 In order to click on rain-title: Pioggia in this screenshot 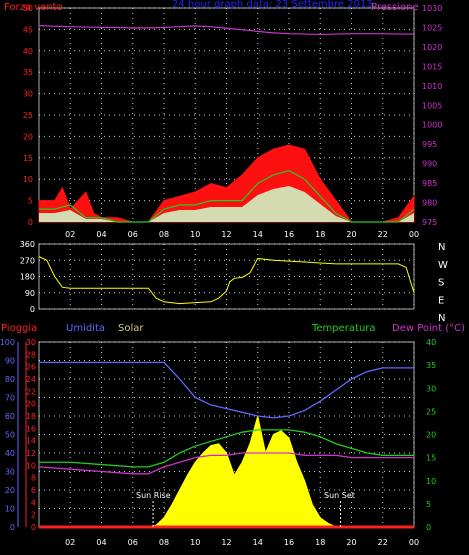, I will do `click(19, 328)`.